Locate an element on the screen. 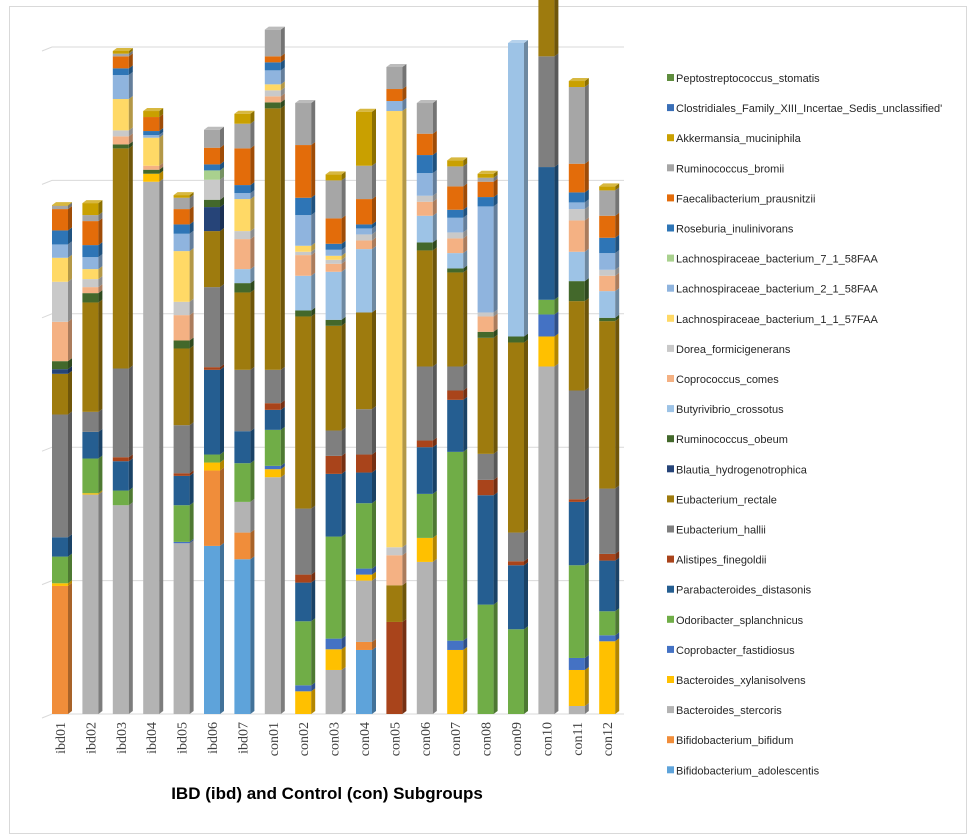 This screenshot has width=971, height=839. bar-column-con08 is located at coordinates (487, 442).